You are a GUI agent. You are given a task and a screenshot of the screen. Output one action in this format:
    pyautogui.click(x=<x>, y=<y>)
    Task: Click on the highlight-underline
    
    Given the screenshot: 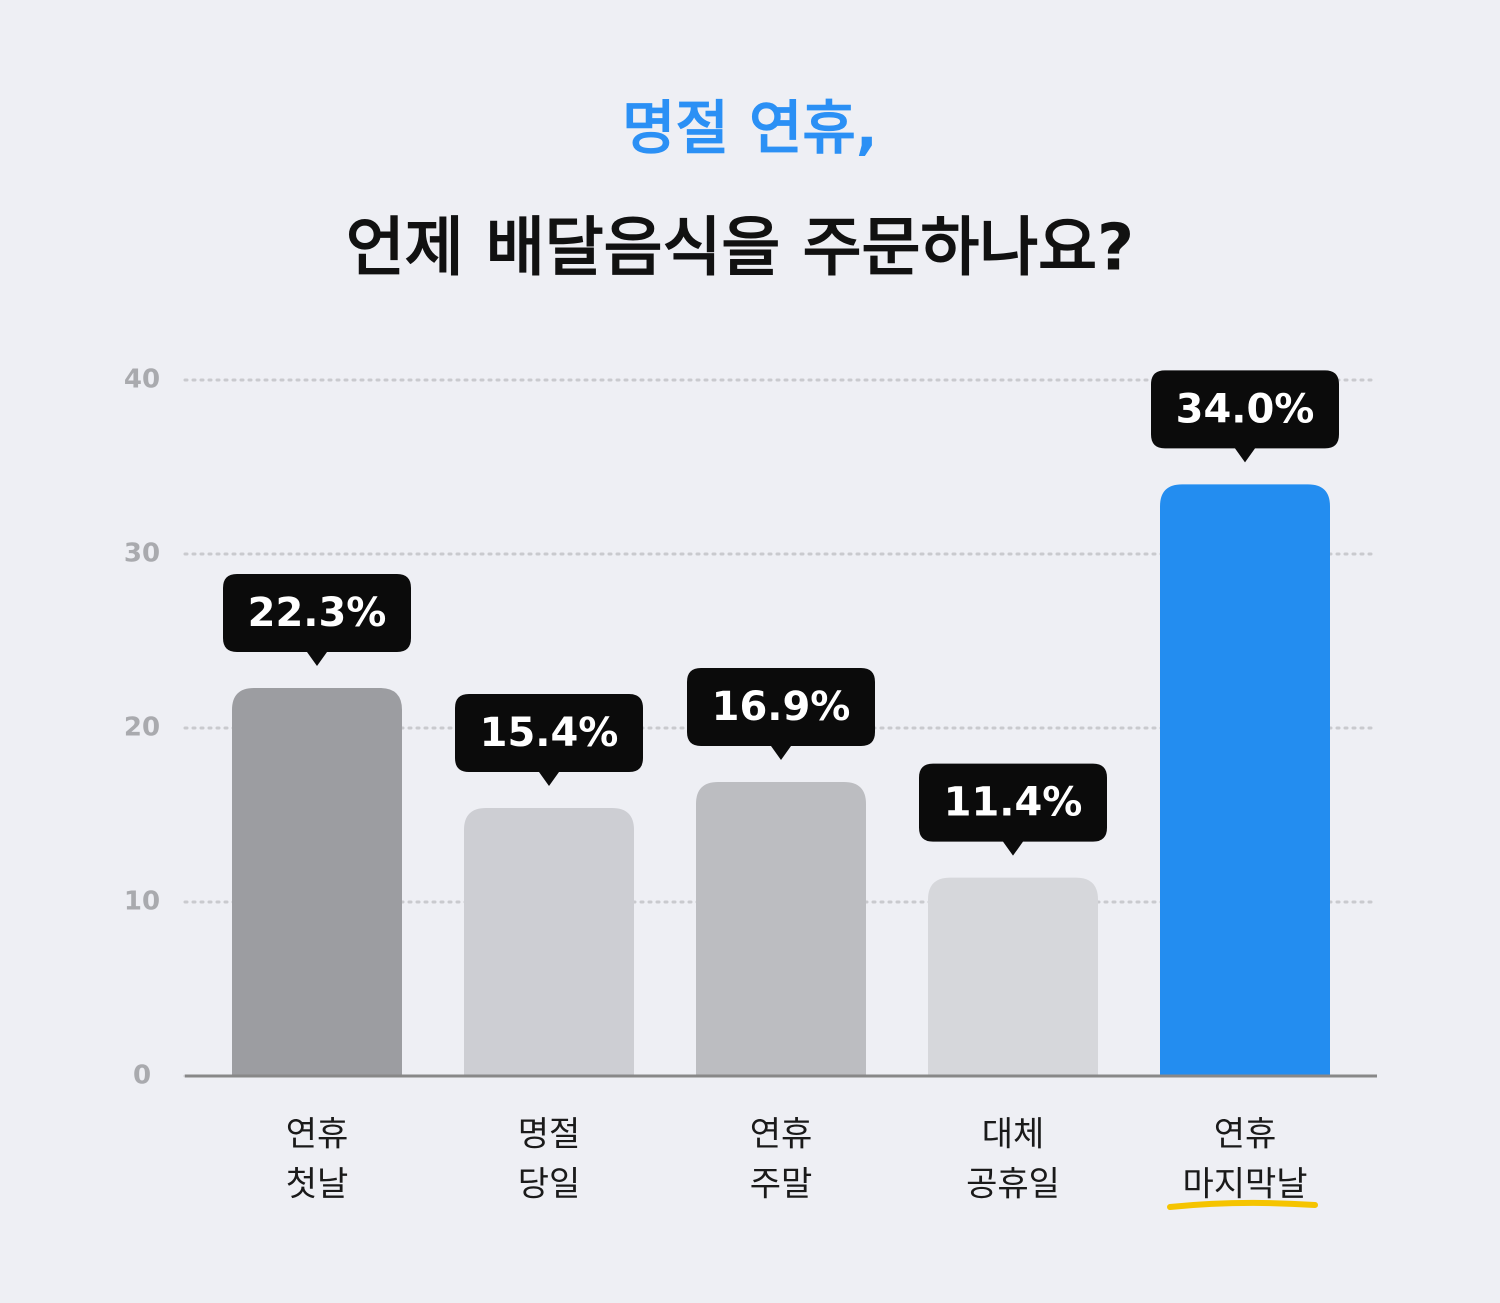 What is the action you would take?
    pyautogui.click(x=1242, y=1204)
    